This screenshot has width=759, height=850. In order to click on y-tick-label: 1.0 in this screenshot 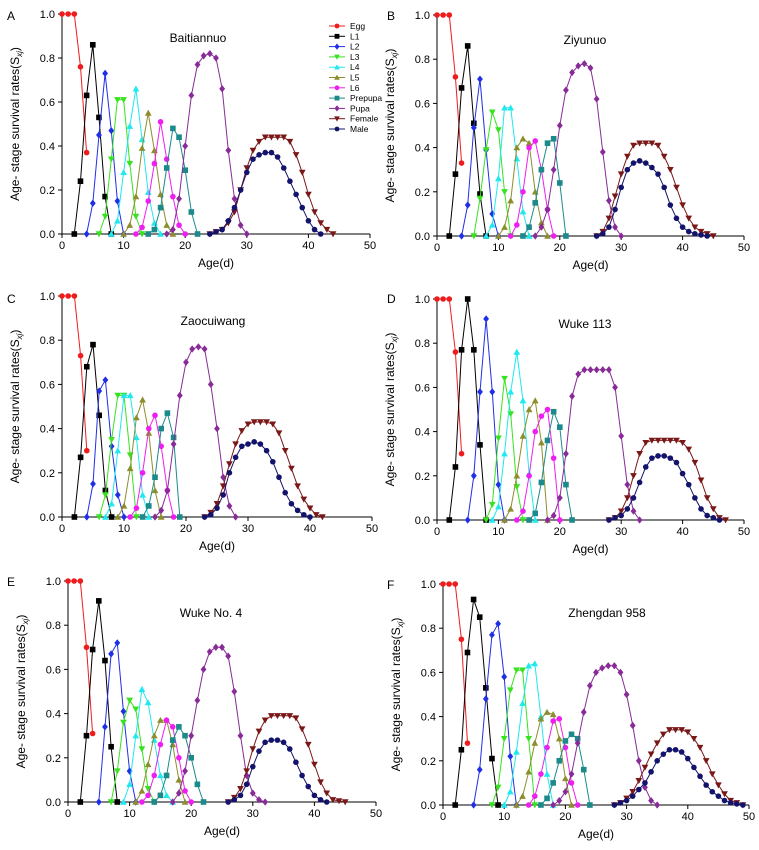, I will do `click(428, 585)`.